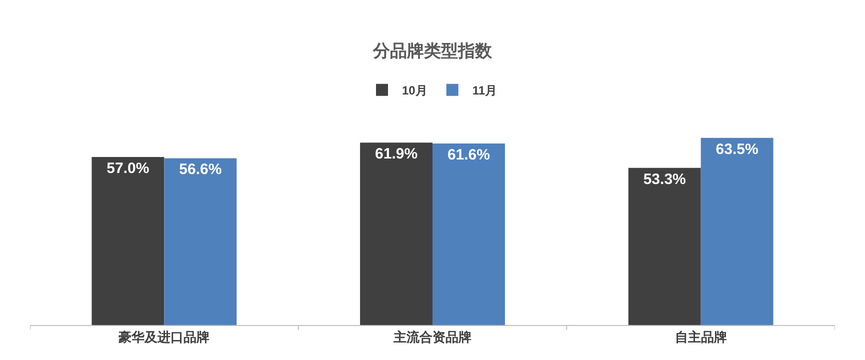 This screenshot has width=865, height=360. What do you see at coordinates (737, 149) in the screenshot?
I see `data-label: 63.5%` at bounding box center [737, 149].